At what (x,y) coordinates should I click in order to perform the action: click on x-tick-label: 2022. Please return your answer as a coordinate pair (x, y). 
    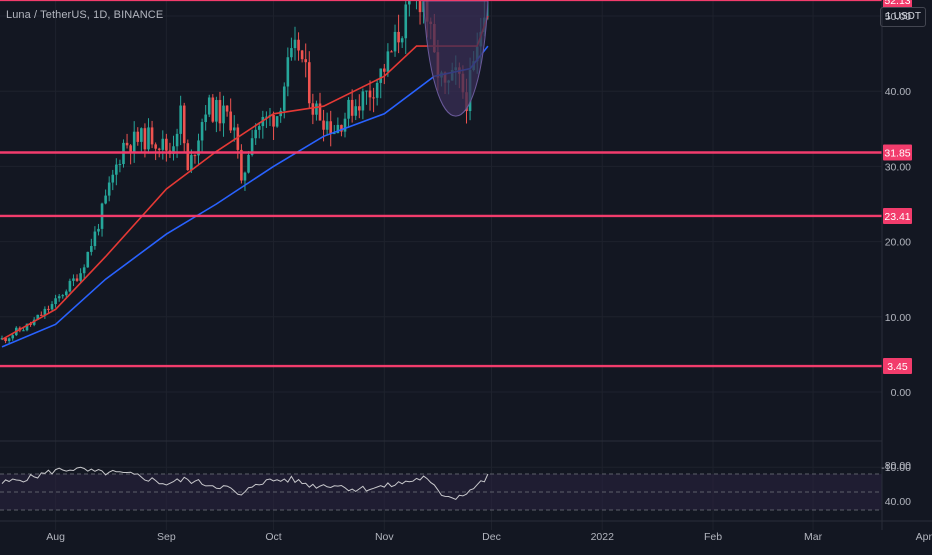
    Looking at the image, I should click on (603, 537).